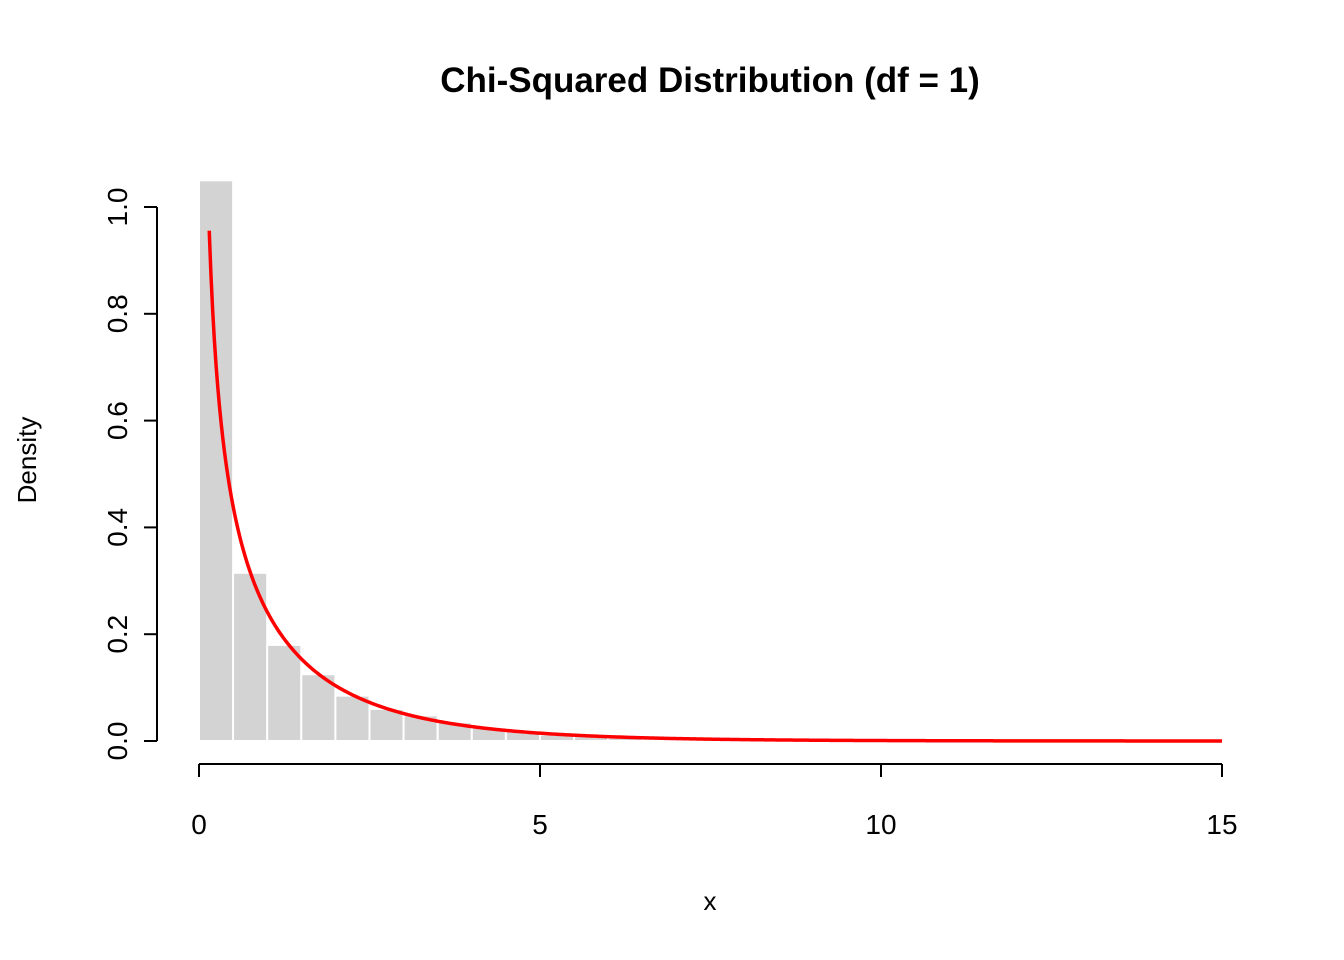 The height and width of the screenshot is (960, 1344). What do you see at coordinates (117, 420) in the screenshot?
I see `y-tick-label: 0.6` at bounding box center [117, 420].